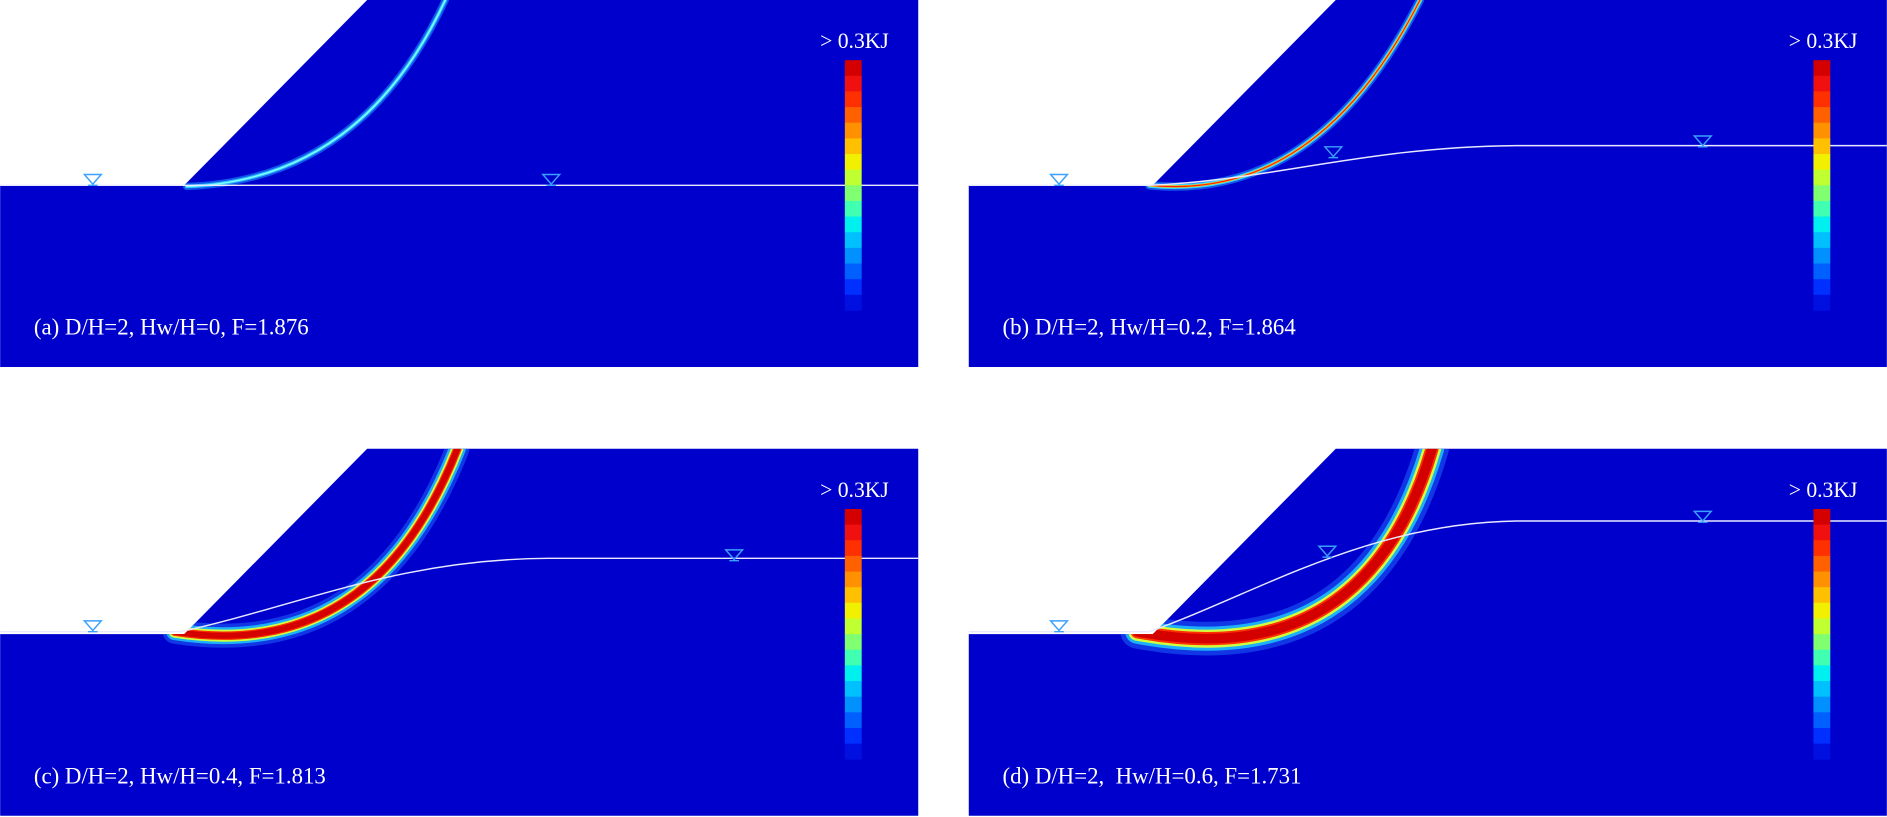 Image resolution: width=1887 pixels, height=817 pixels. What do you see at coordinates (1151, 775) in the screenshot?
I see `panel-label: (d) D/H=2, Hw/H=0.6, F=1.731` at bounding box center [1151, 775].